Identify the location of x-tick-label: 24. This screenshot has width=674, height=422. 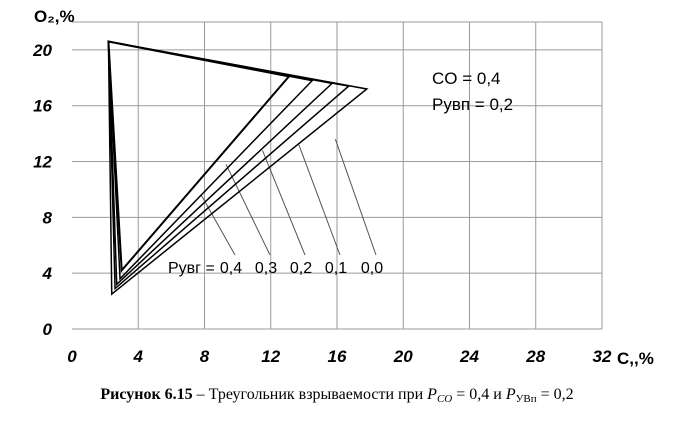
(469, 356).